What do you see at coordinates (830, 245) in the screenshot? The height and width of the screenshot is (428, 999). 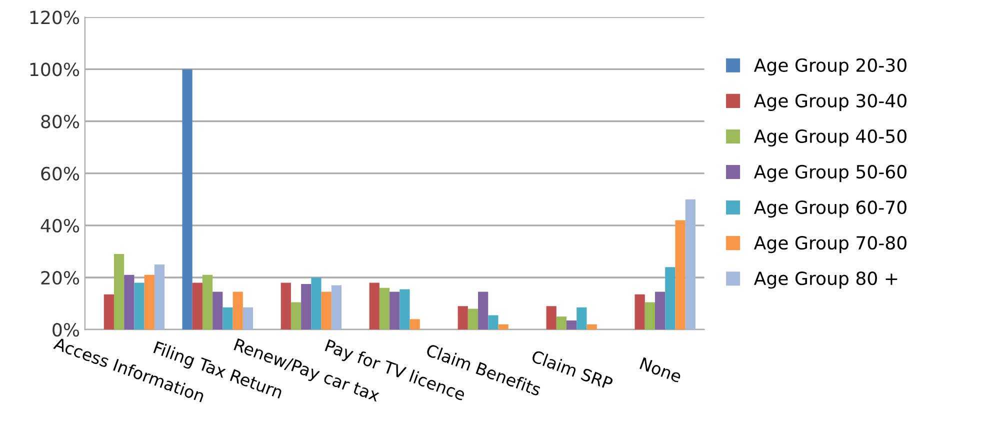 I see `legend-label: Age Group 70-80` at bounding box center [830, 245].